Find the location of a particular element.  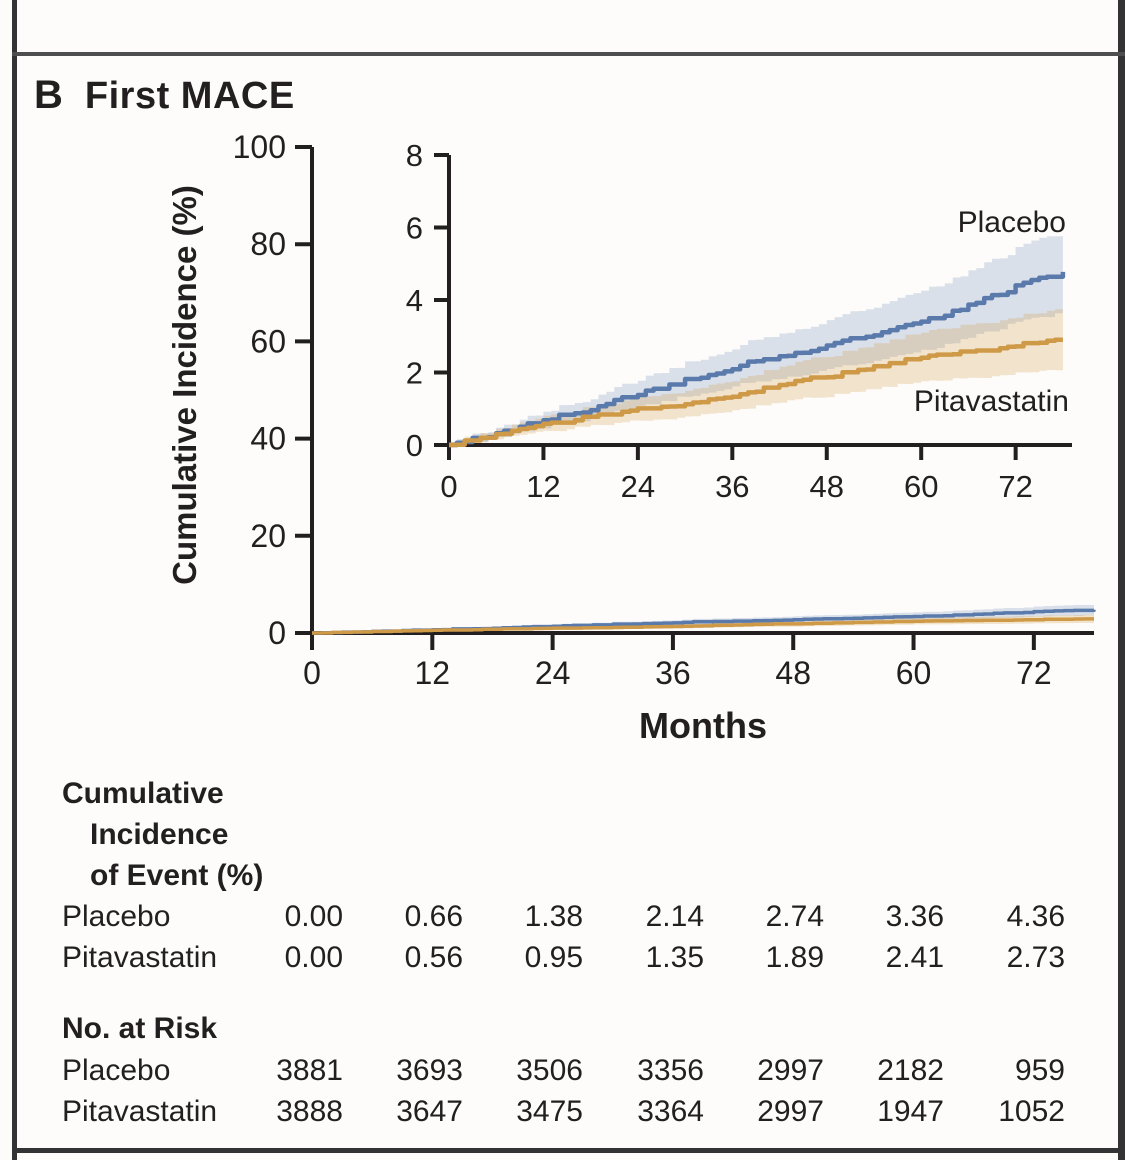

bottom-panel-divider-rule is located at coordinates (568, 1150).